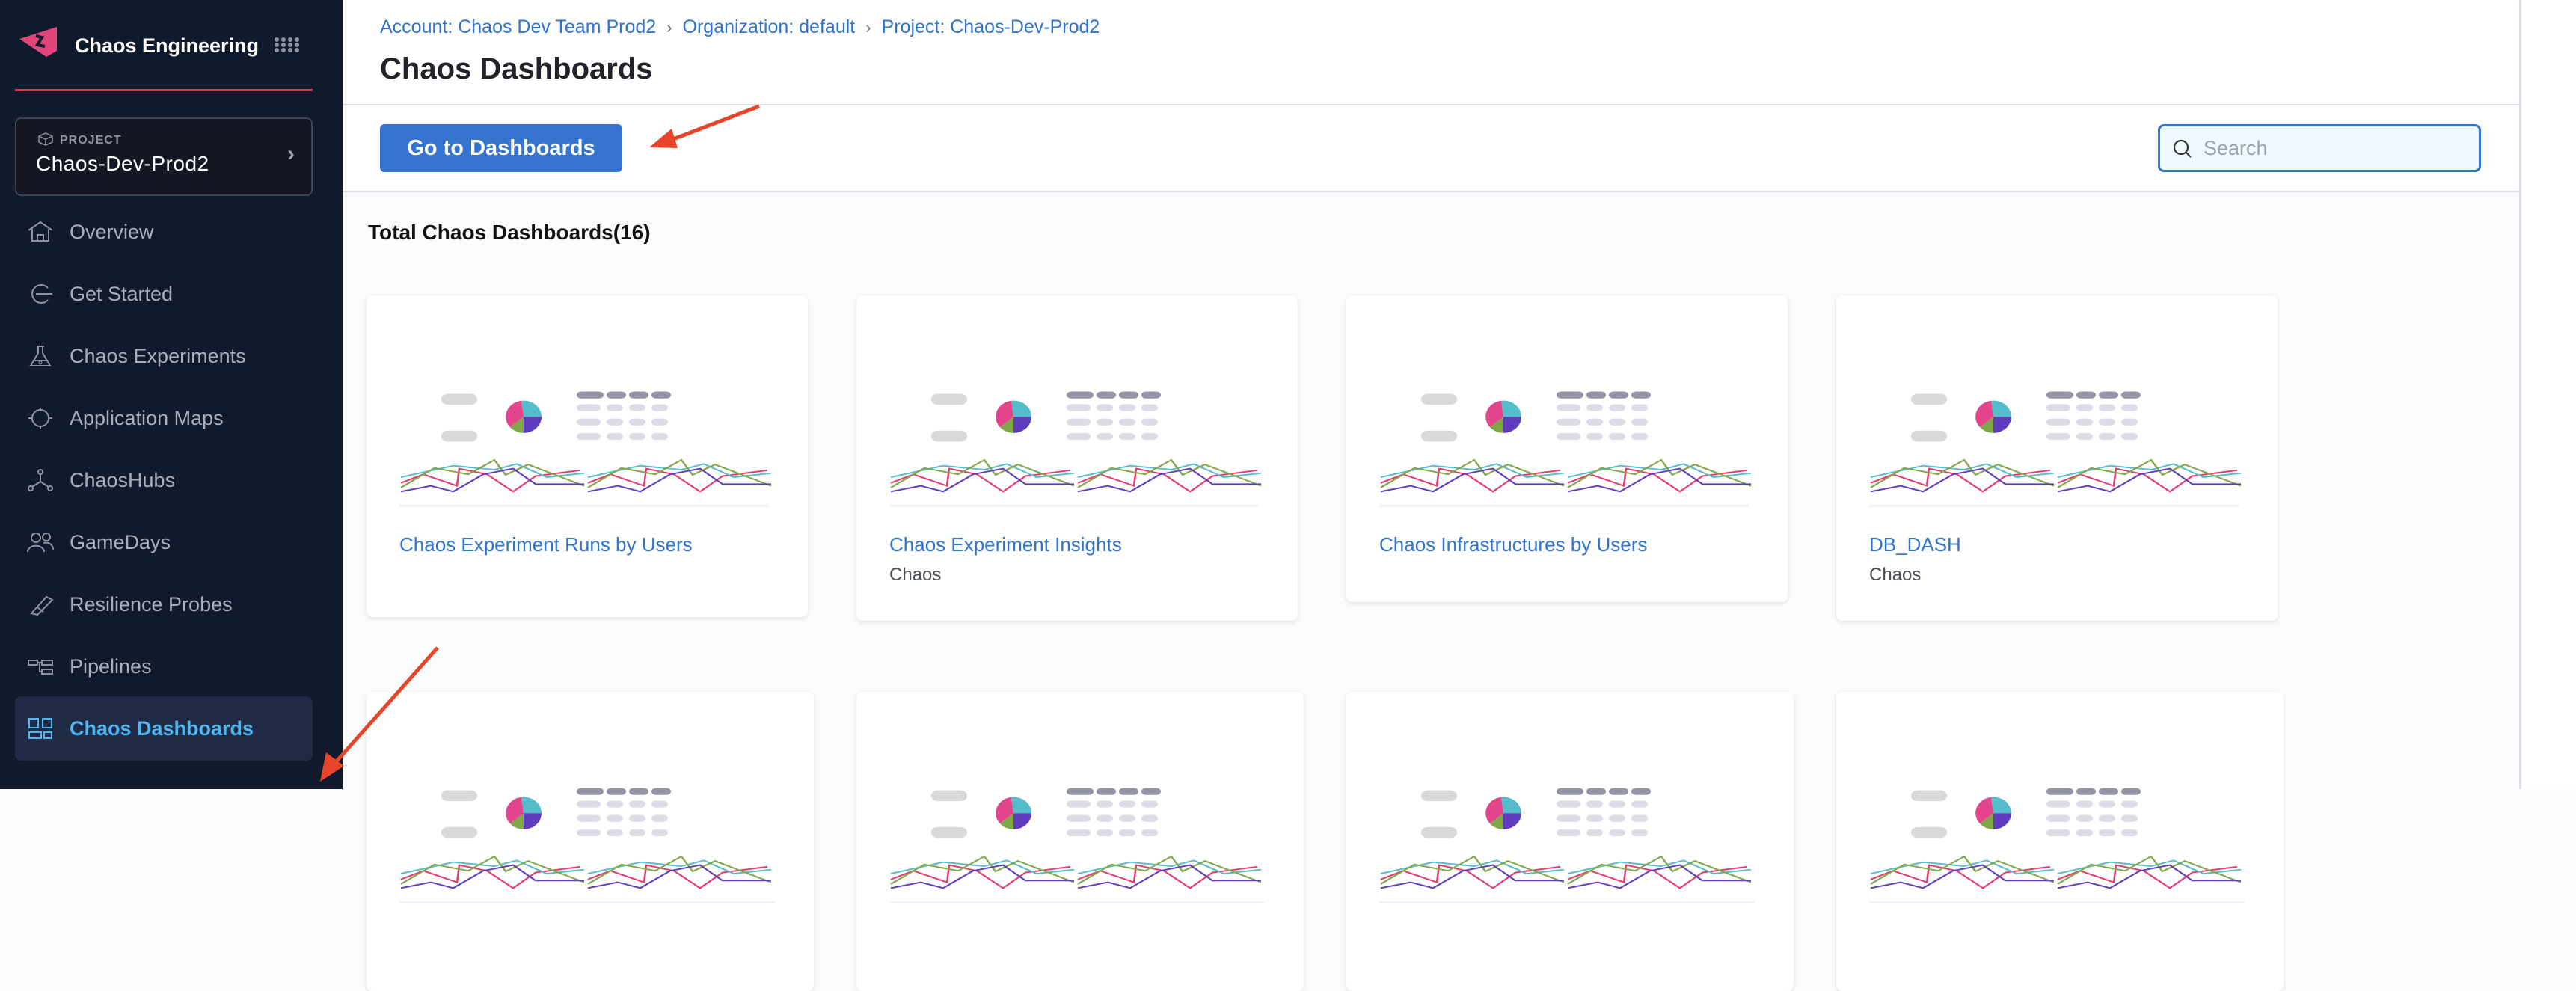 This screenshot has width=2576, height=991. I want to click on dashboard-card: DB_DASH Chaos, so click(2057, 458).